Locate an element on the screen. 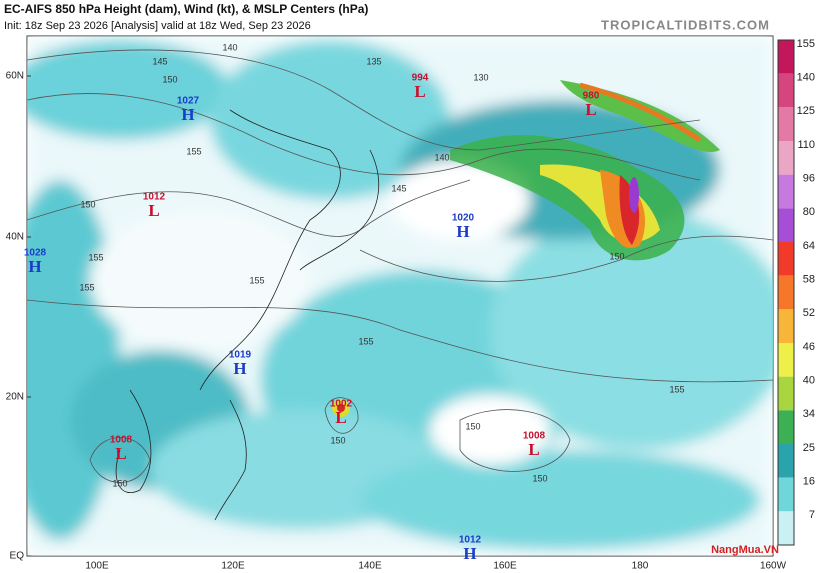  colorbar-frame is located at coordinates (786, 292).